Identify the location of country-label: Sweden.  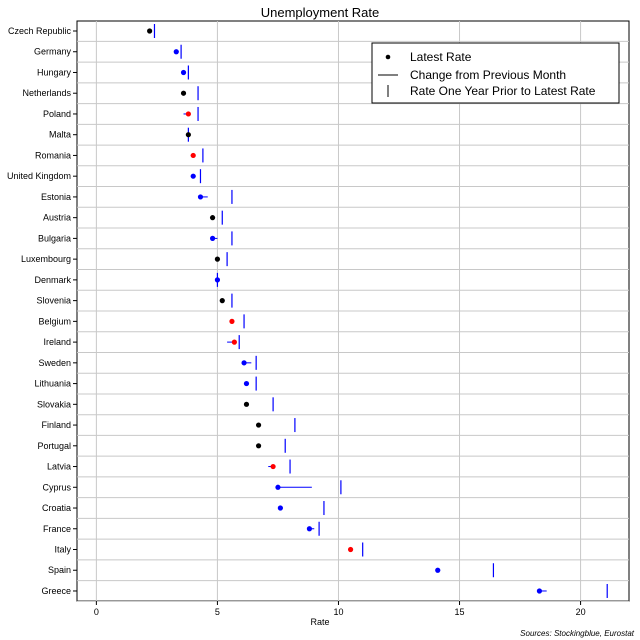
(54, 363).